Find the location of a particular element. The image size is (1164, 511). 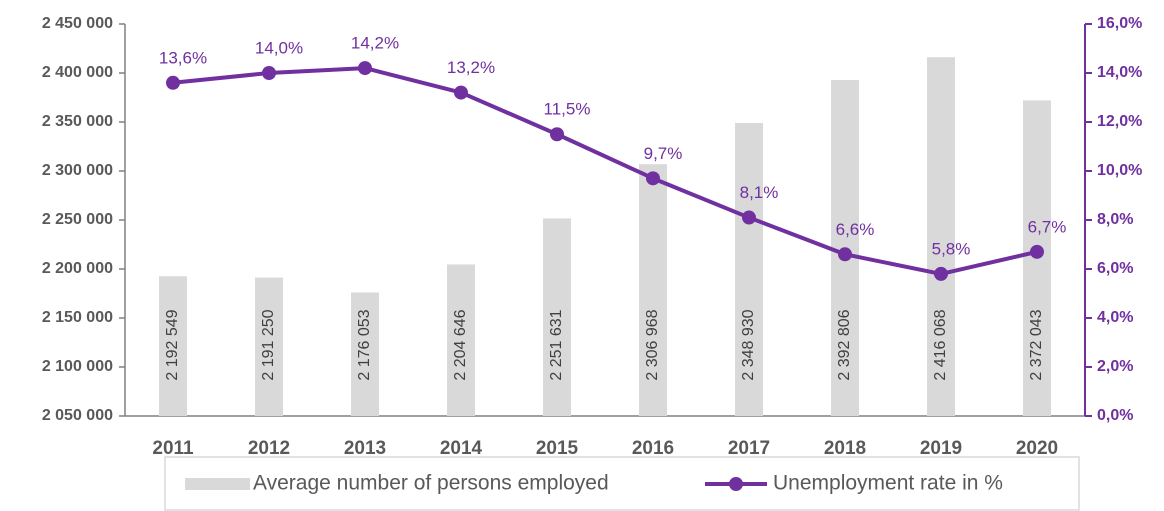

bar-value-label: 2 372 043 is located at coordinates (1036, 344).